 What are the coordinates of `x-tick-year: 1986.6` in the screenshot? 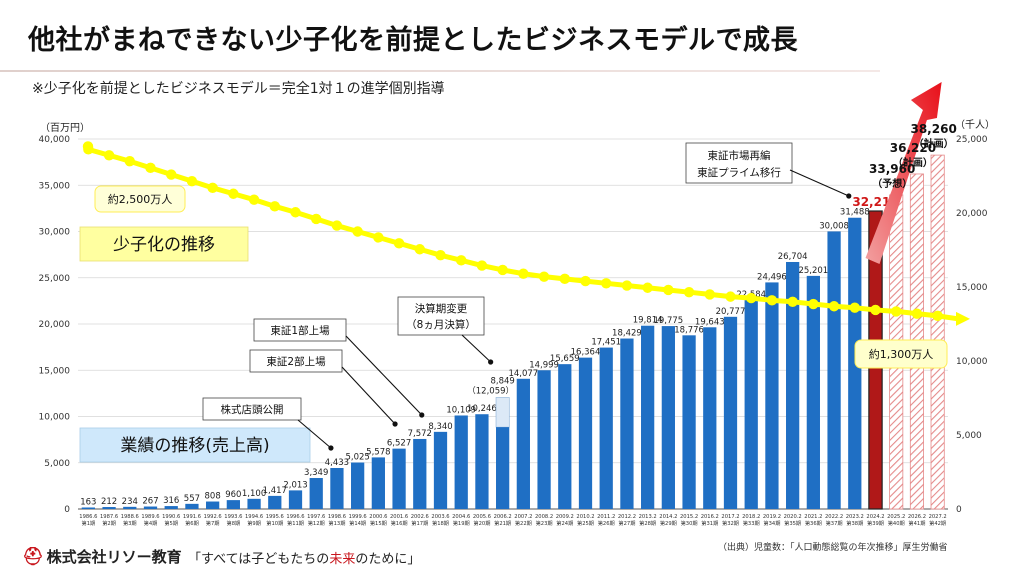 It's located at (88, 517).